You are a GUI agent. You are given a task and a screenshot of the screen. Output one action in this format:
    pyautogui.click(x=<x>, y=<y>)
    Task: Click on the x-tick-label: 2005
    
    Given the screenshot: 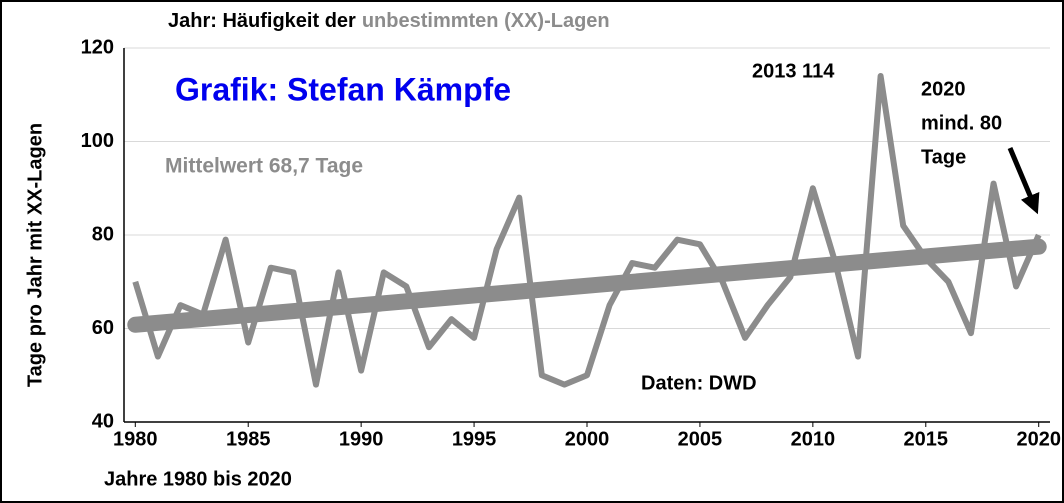 What is the action you would take?
    pyautogui.click(x=700, y=439)
    